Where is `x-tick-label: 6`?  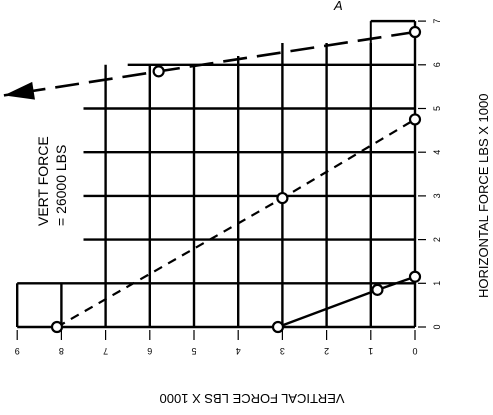
x-tick-label: 6 is located at coordinates (149, 351).